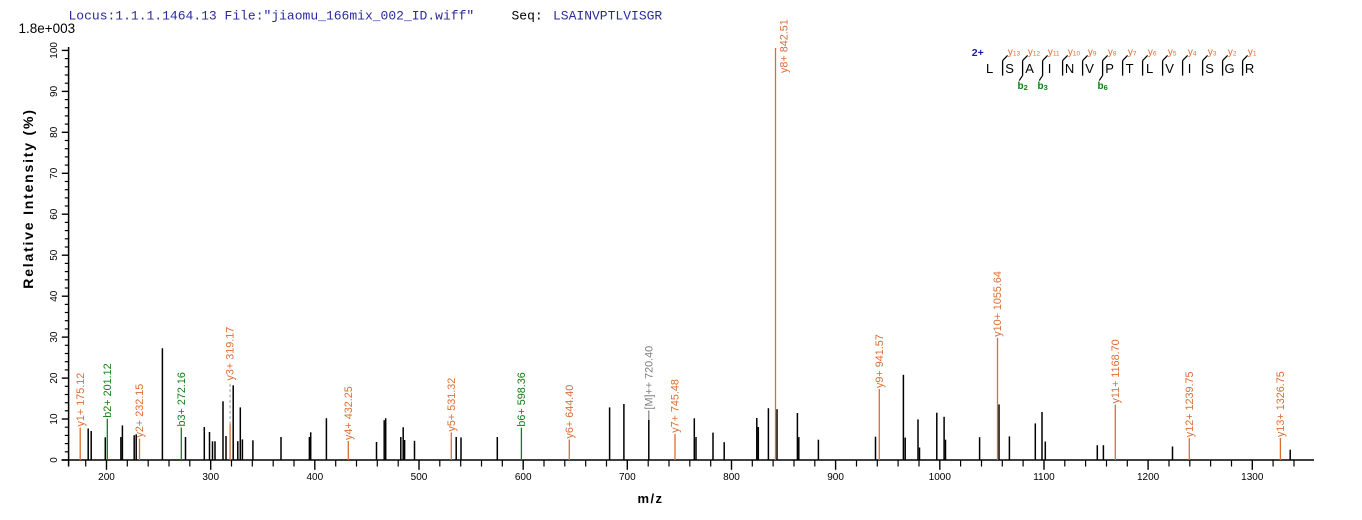  What do you see at coordinates (570, 412) in the screenshot?
I see `svg-text: y6+ 644.40` at bounding box center [570, 412].